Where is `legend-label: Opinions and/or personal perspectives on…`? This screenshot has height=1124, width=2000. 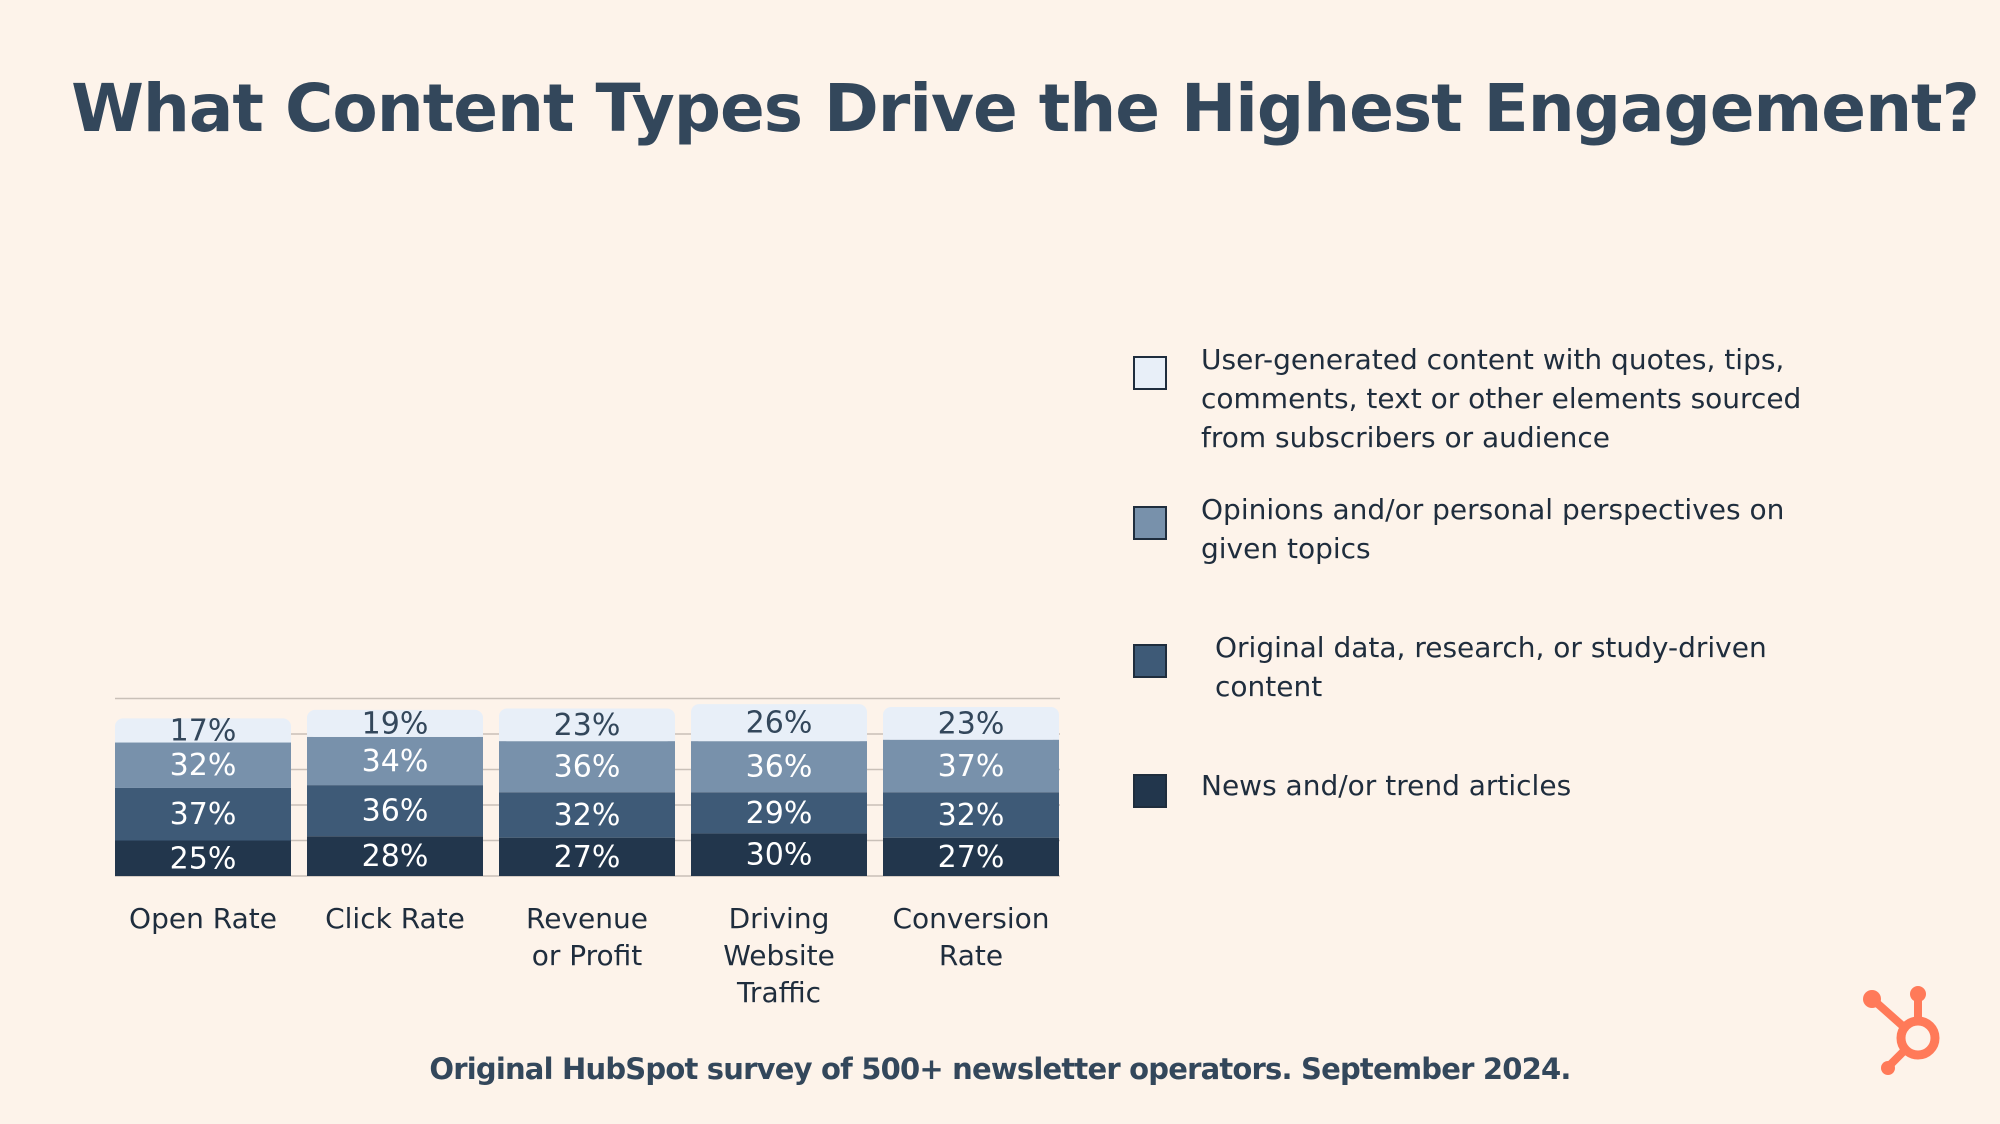
legend-label: Opinions and/or personal perspectives on… is located at coordinates (1493, 529).